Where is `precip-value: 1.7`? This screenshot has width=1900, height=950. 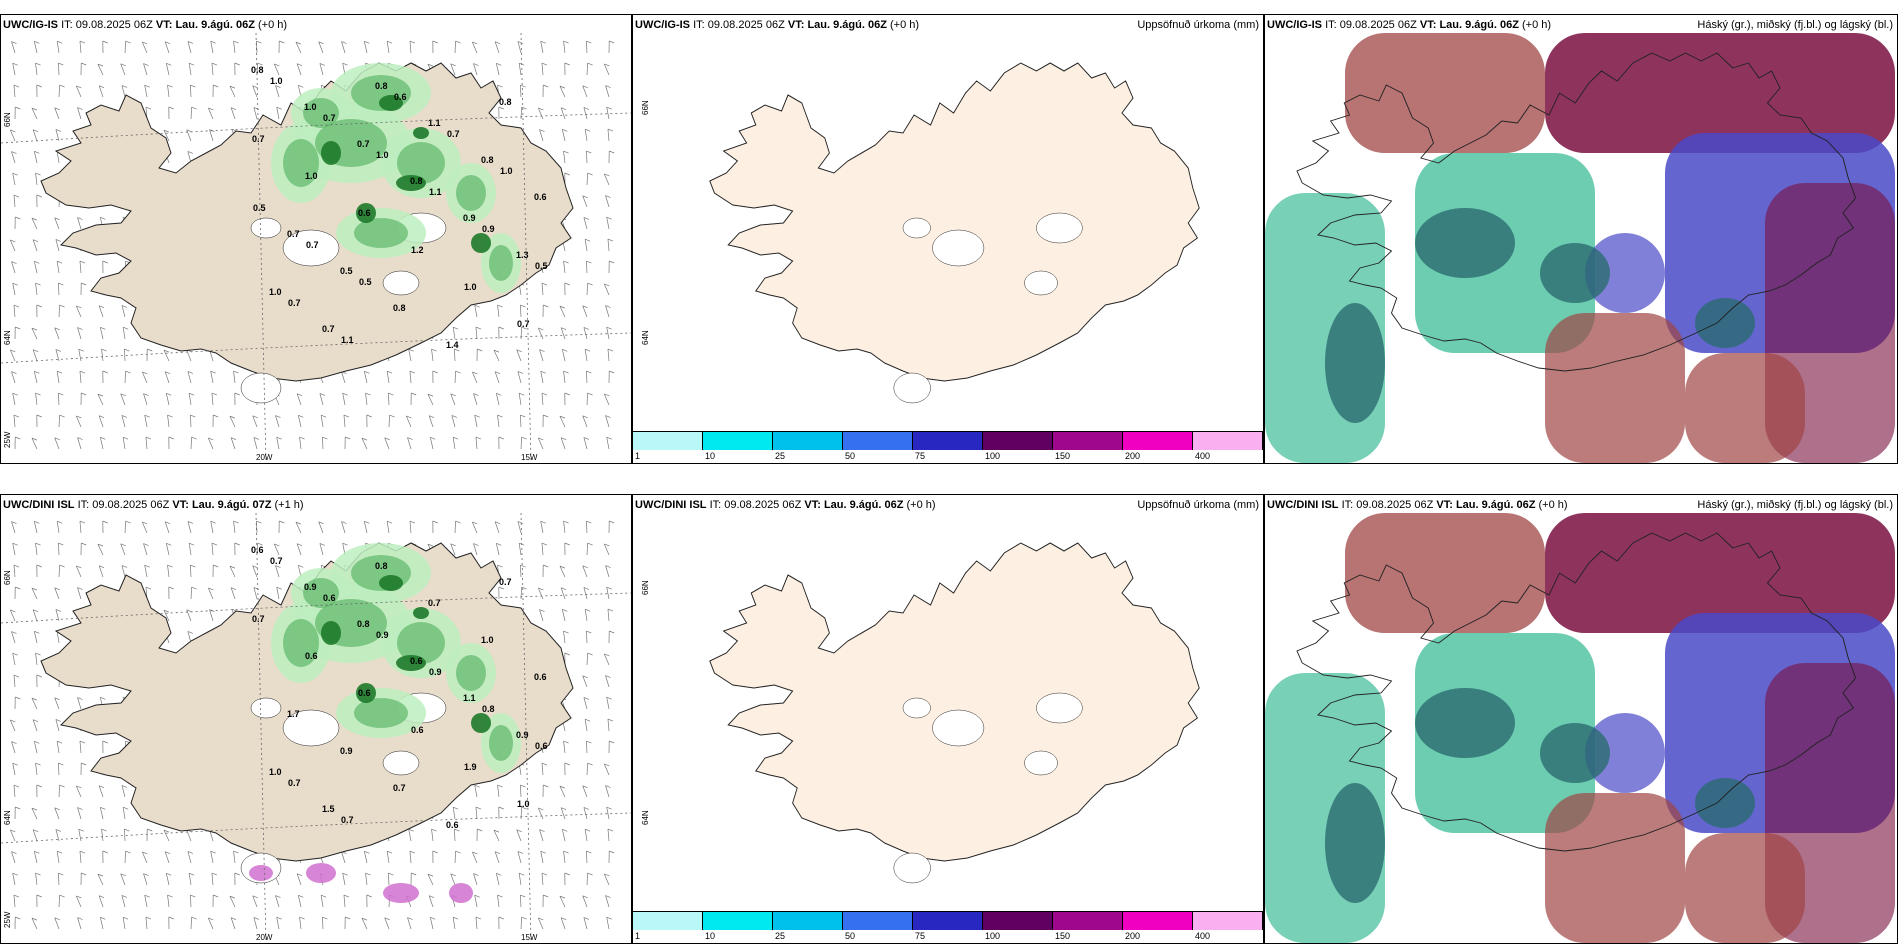
precip-value: 1.7 is located at coordinates (293, 714).